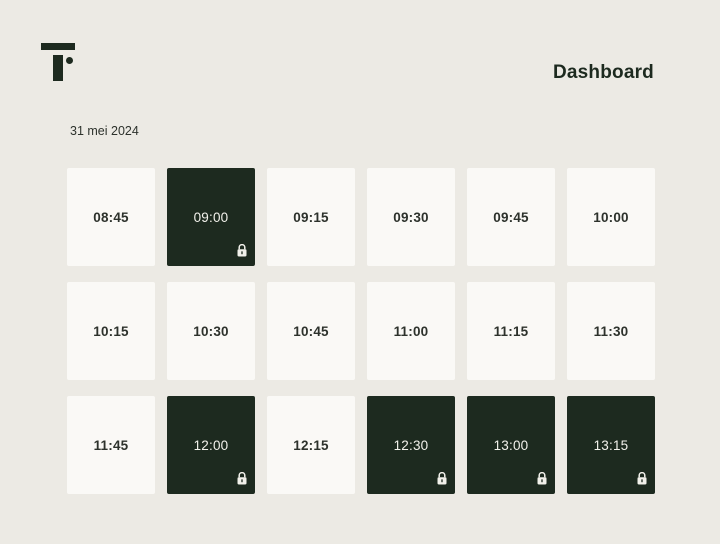 The height and width of the screenshot is (544, 720). I want to click on time-slot-cell: 08:45, so click(111, 217).